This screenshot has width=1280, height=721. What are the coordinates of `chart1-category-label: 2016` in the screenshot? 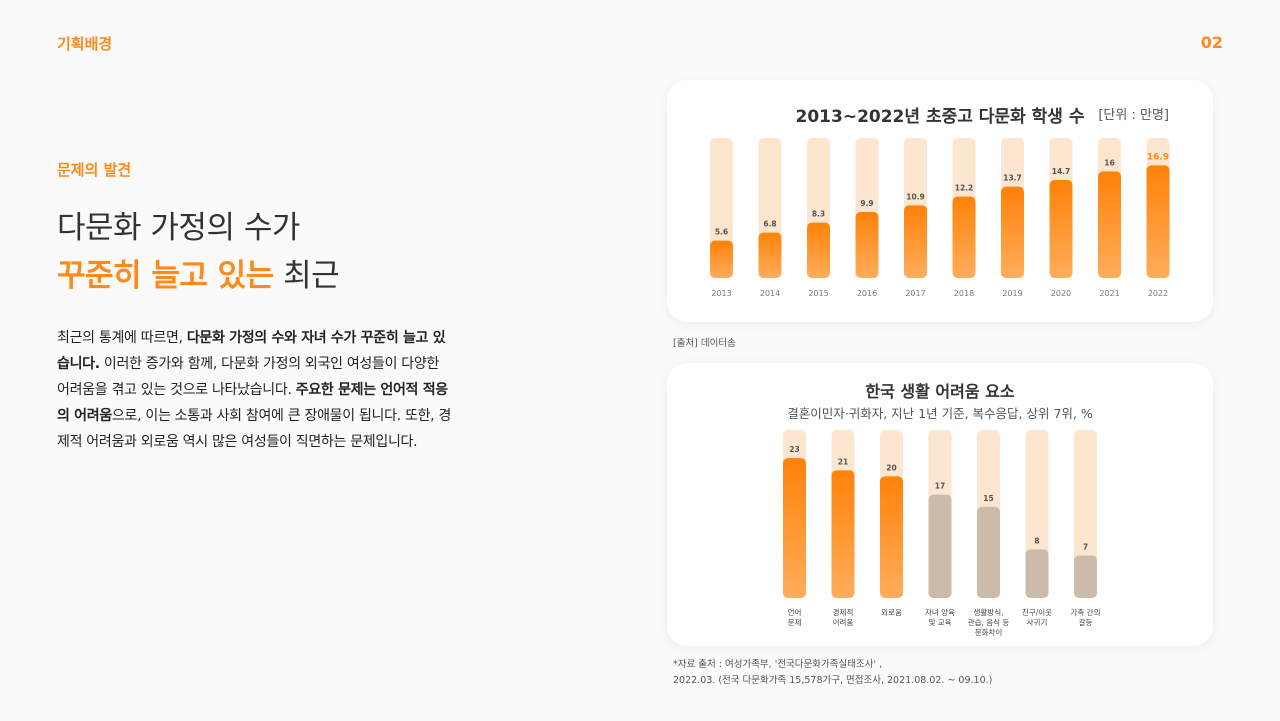 It's located at (867, 293).